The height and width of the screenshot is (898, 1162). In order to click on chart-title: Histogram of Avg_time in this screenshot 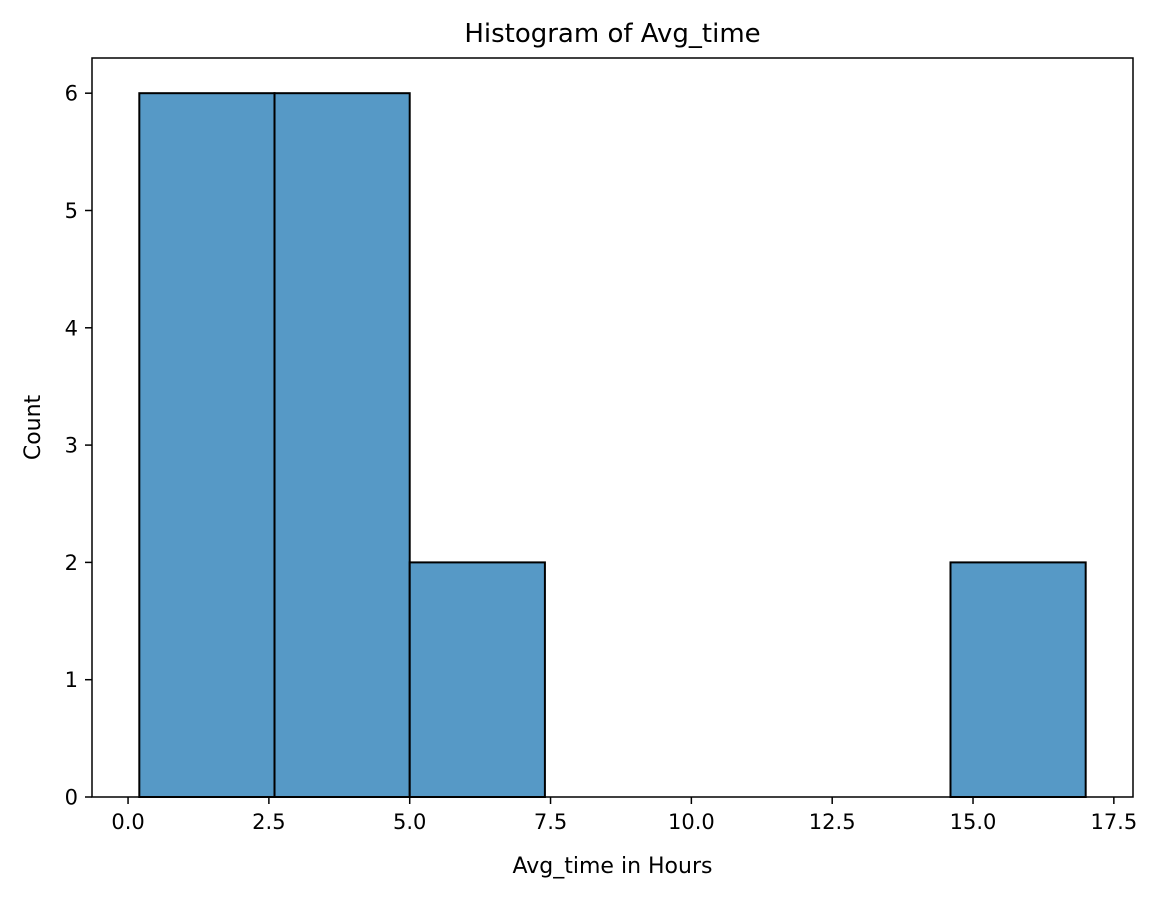, I will do `click(612, 34)`.